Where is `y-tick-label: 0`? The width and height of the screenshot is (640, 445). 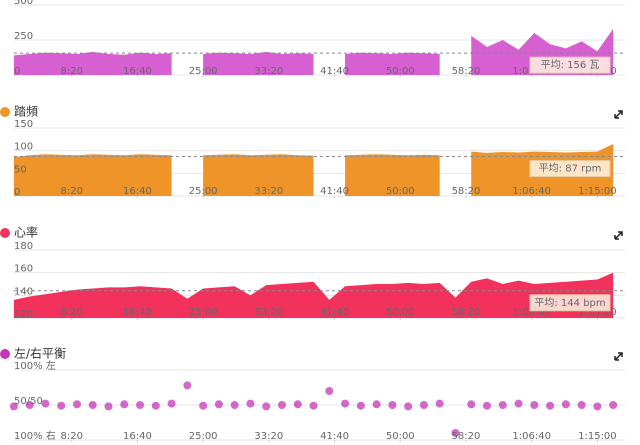 y-tick-label: 0 is located at coordinates (17, 192).